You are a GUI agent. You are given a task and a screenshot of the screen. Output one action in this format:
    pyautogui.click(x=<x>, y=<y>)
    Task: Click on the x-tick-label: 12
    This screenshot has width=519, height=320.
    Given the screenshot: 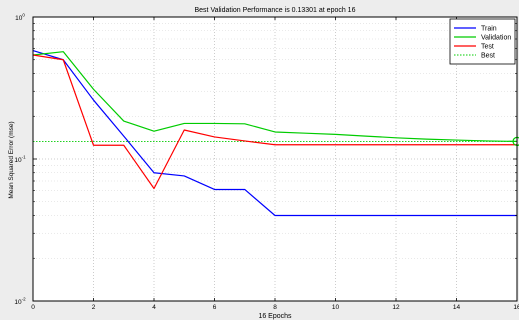 What is the action you would take?
    pyautogui.click(x=396, y=307)
    